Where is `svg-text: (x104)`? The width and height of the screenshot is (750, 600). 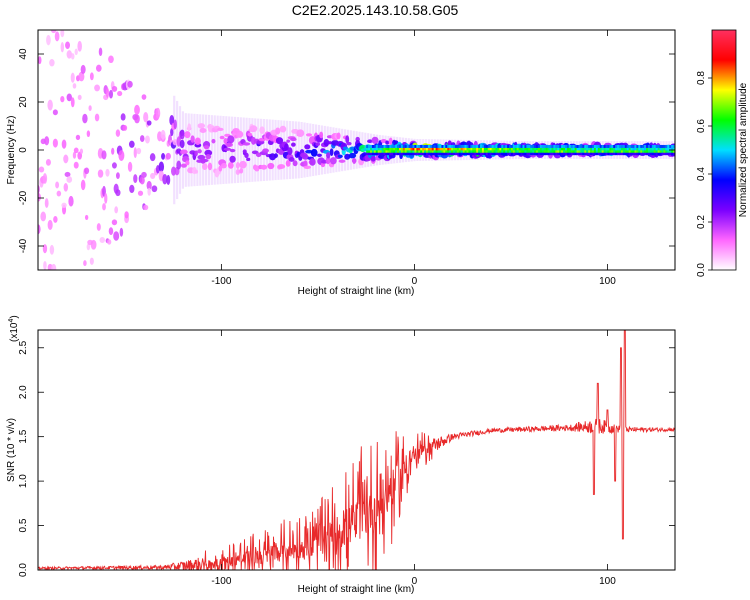 svg-text: (x104) is located at coordinates (14, 328).